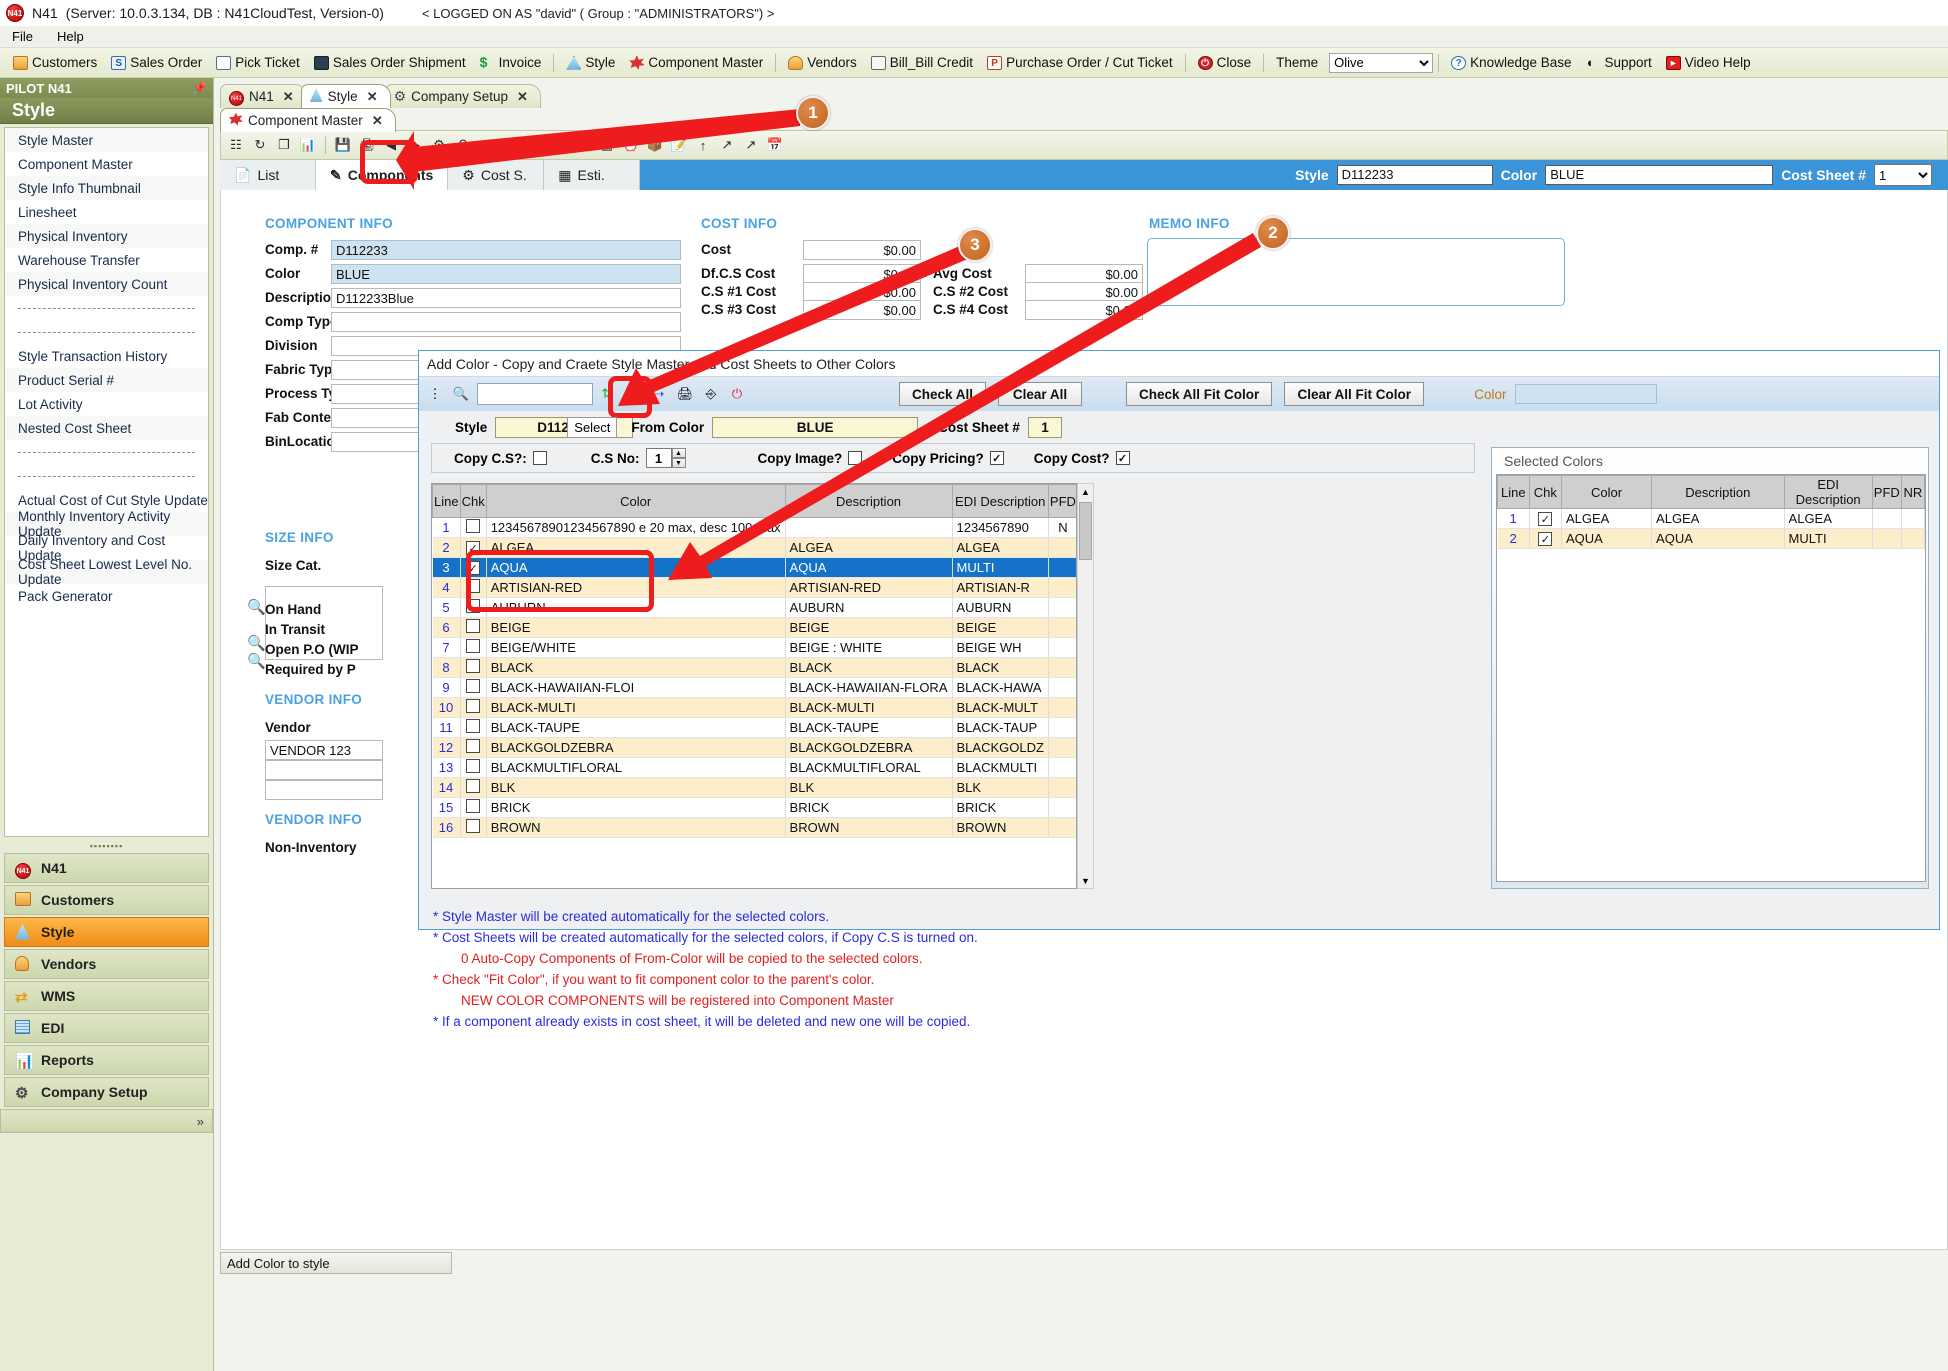 Image resolution: width=1948 pixels, height=1371 pixels. I want to click on color-grid-row: 14 BLK BLK BLK, so click(754, 787).